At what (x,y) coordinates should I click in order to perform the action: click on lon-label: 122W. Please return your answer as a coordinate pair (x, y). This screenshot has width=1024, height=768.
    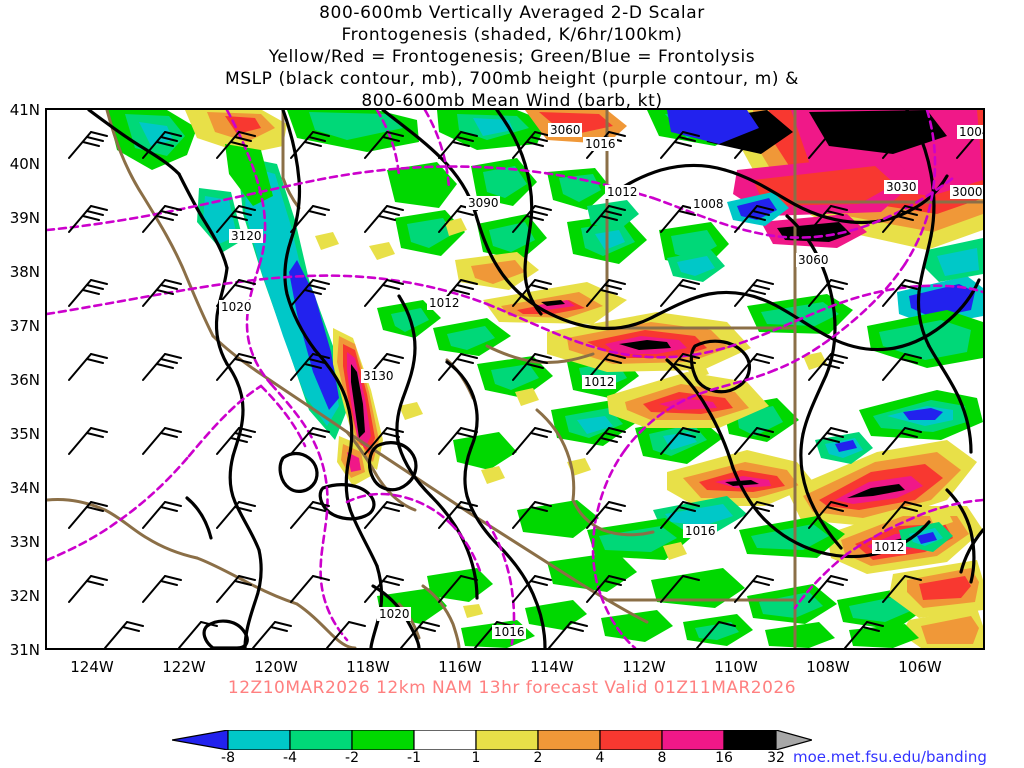
    Looking at the image, I should click on (184, 667).